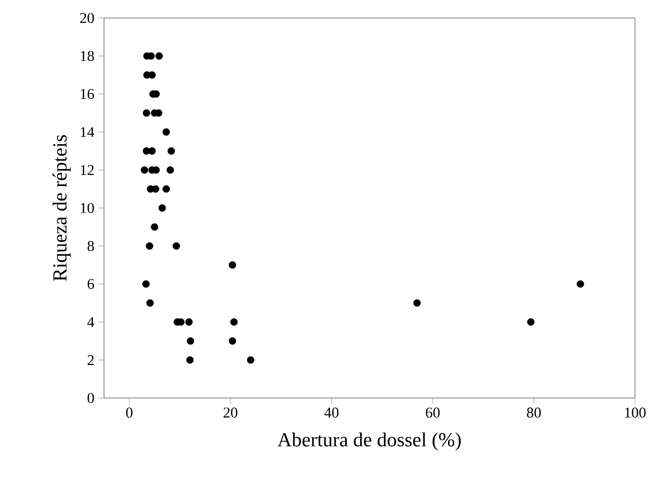  I want to click on y-tick-label: 8, so click(91, 246).